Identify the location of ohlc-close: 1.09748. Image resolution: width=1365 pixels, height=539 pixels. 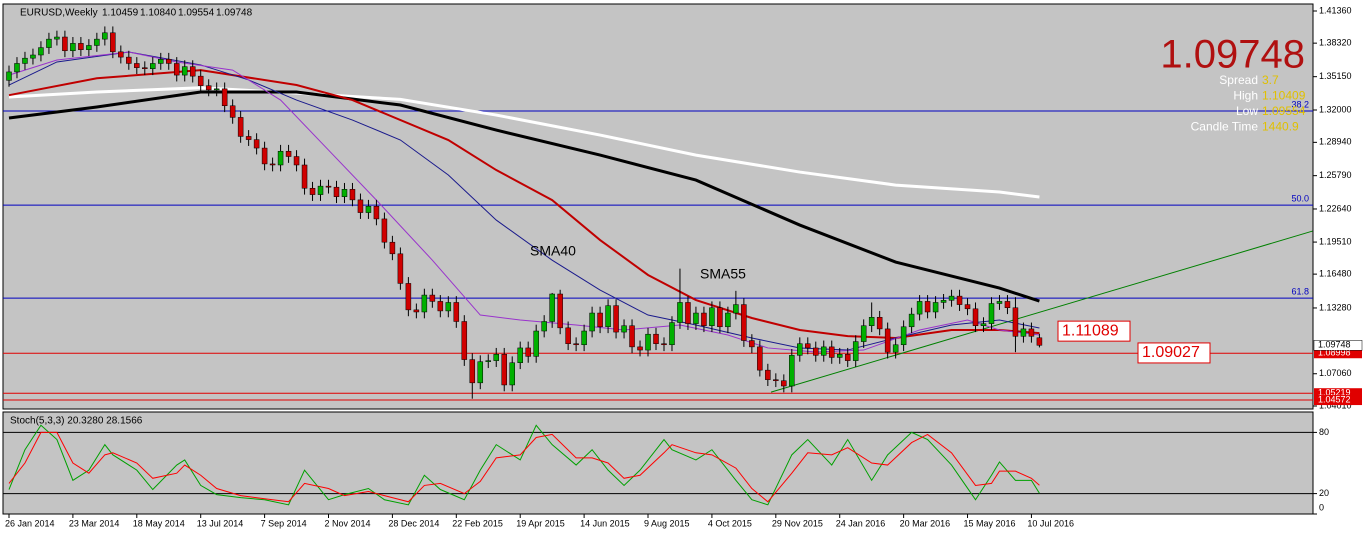
(234, 13).